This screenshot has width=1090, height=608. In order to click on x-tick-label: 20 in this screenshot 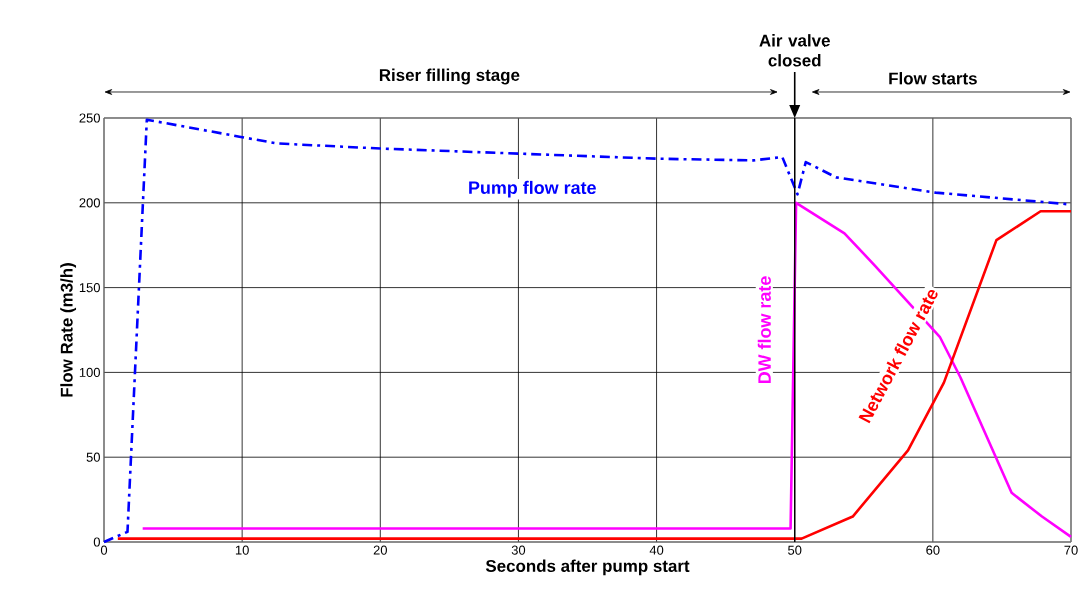, I will do `click(380, 550)`.